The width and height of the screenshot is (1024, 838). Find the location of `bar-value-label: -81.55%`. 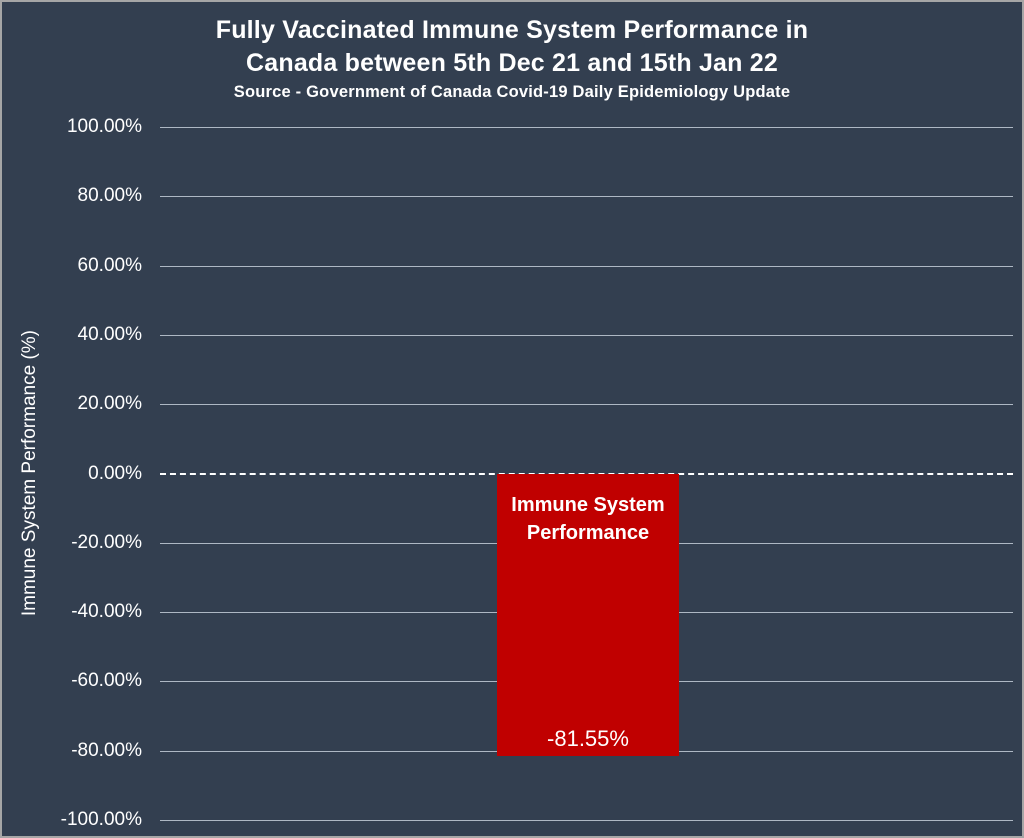

bar-value-label: -81.55% is located at coordinates (588, 739).